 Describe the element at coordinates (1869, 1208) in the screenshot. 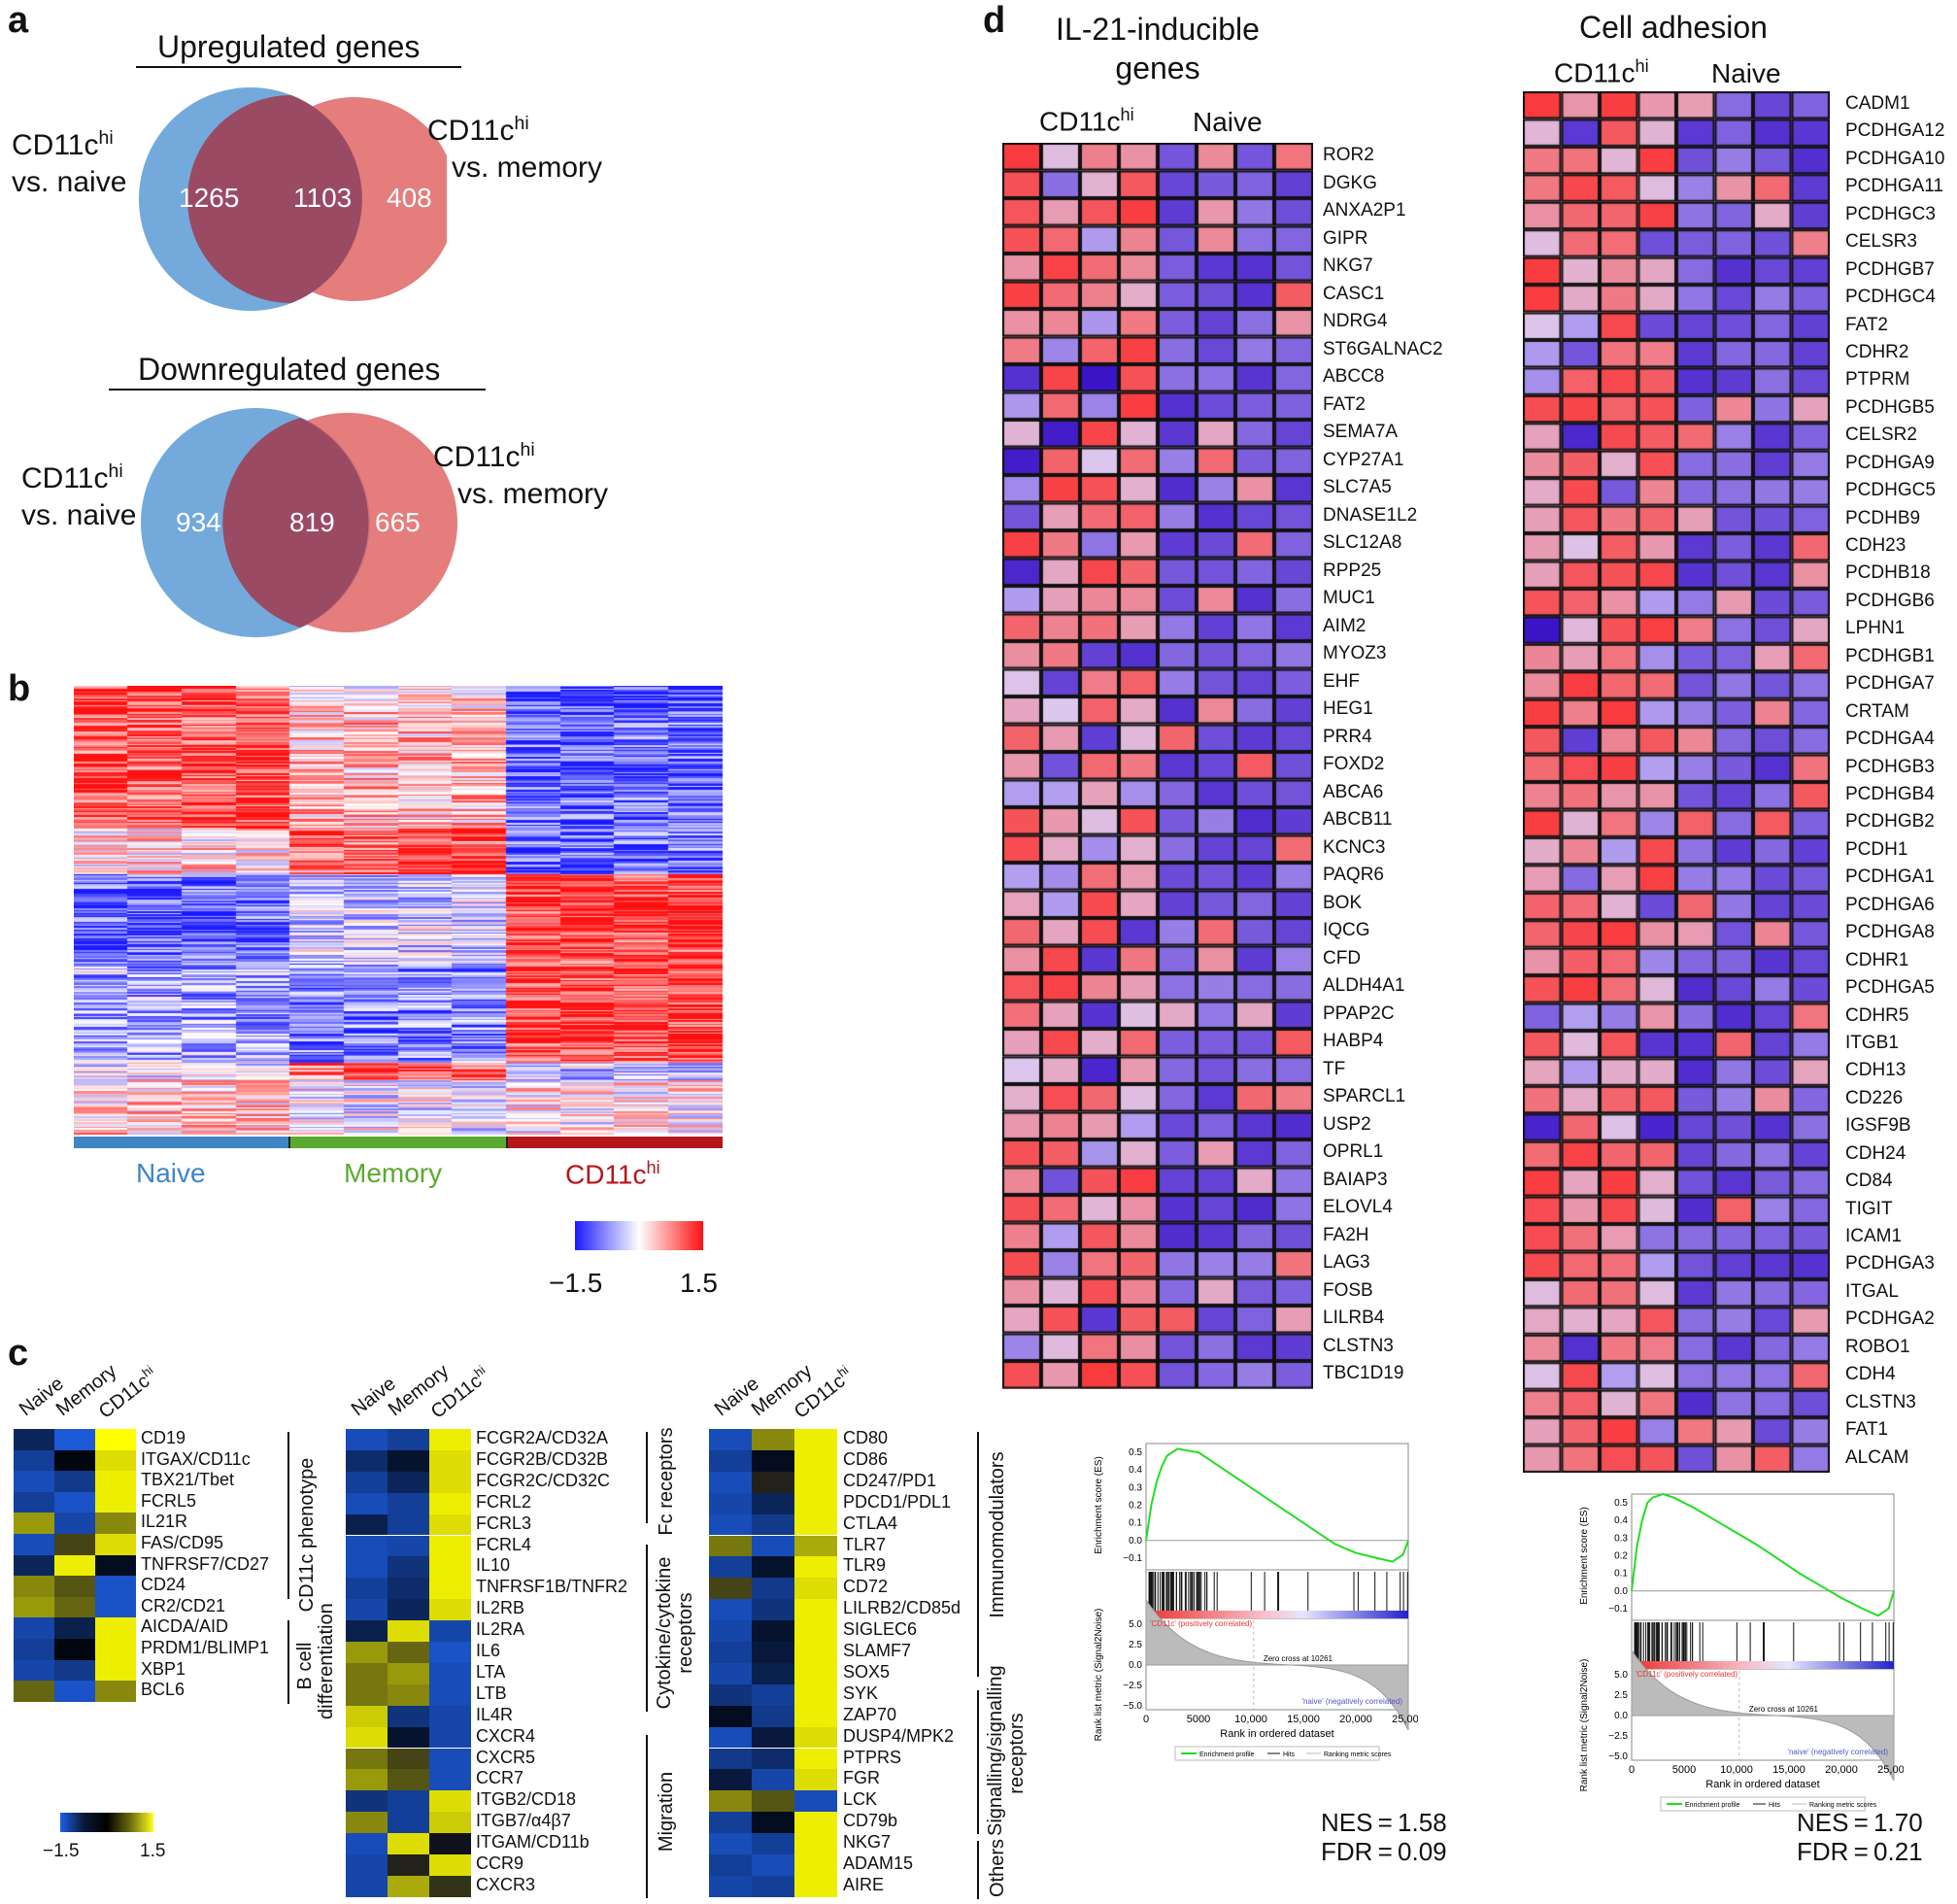

I see `gene-label: TIGIT` at that location.